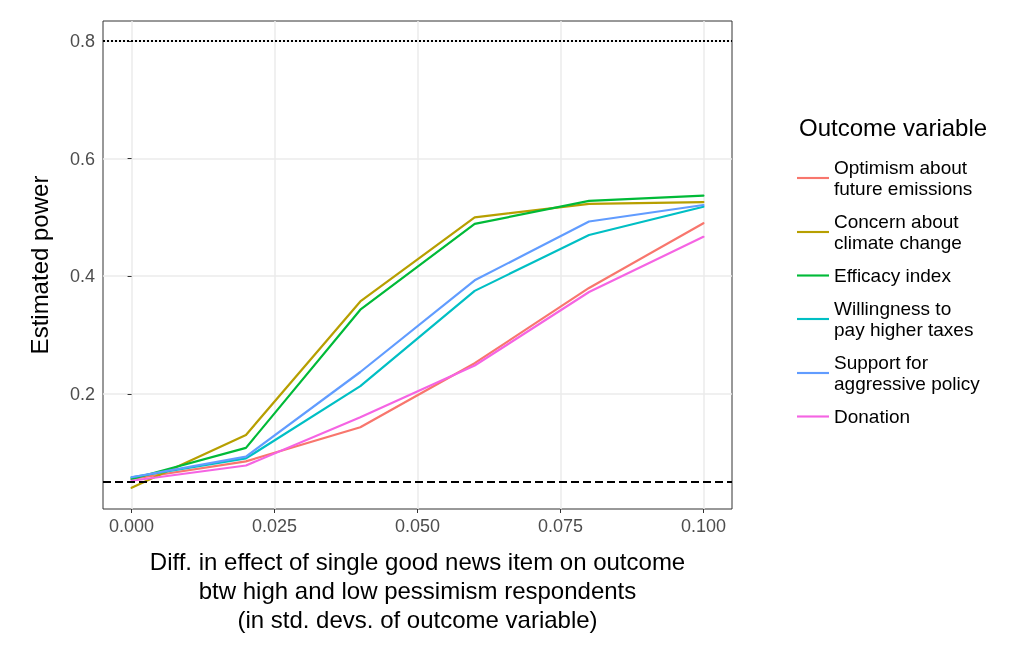 This screenshot has height=656, width=1029. Describe the element at coordinates (703, 526) in the screenshot. I see `x-tick-label: 0.100` at that location.